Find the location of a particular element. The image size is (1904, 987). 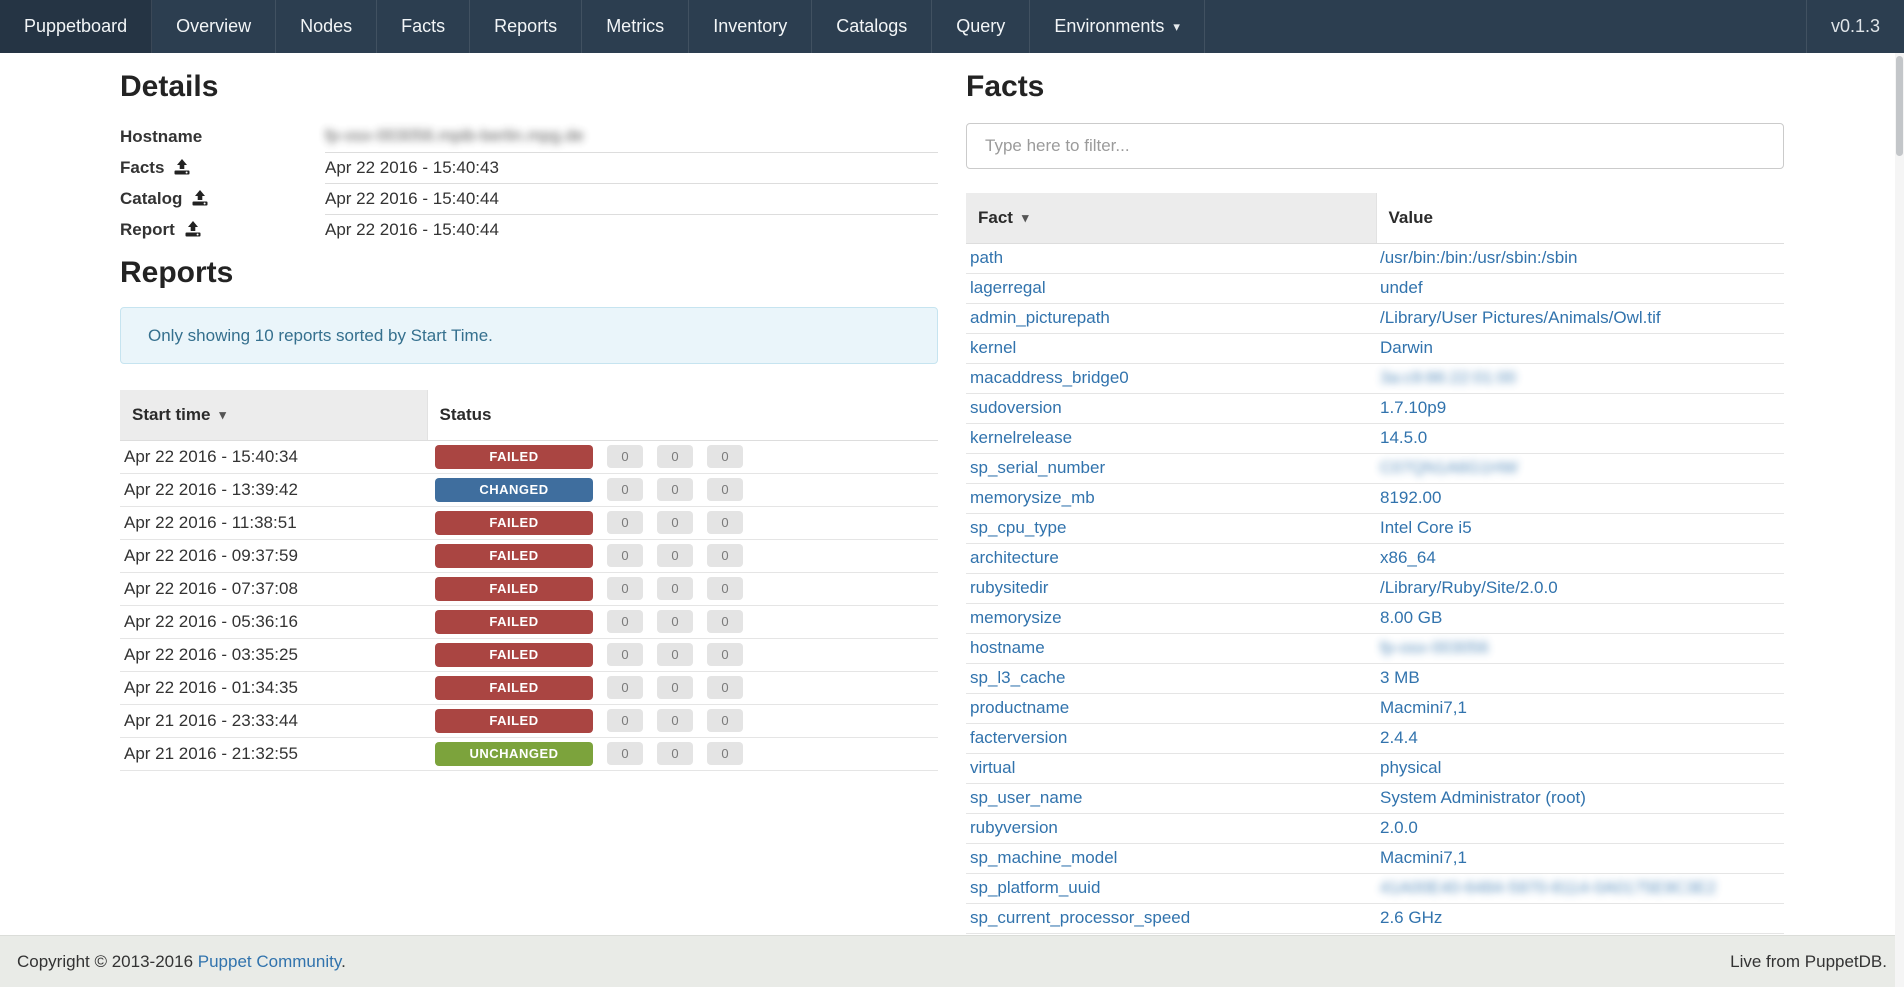

fact-name-link: admin_picturepath is located at coordinates (1040, 317).